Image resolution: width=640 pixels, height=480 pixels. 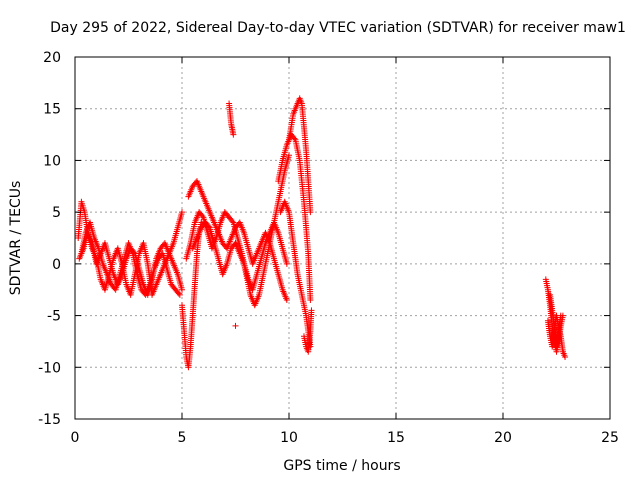 What do you see at coordinates (52, 161) in the screenshot?
I see `y-tick-label: 10` at bounding box center [52, 161].